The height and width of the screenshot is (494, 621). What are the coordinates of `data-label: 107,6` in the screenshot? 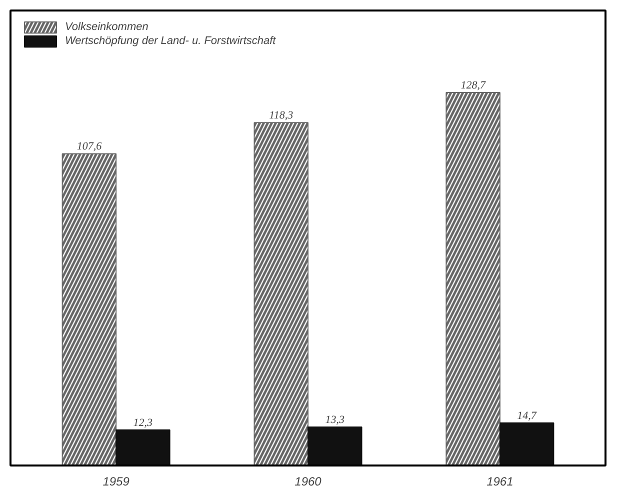 It's located at (89, 146).